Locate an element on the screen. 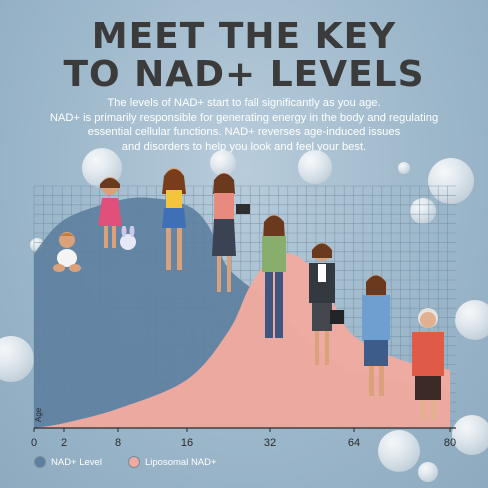 The height and width of the screenshot is (488, 488). legend-item-liposomal-nad: Liposomal NAD+ is located at coordinates (172, 462).